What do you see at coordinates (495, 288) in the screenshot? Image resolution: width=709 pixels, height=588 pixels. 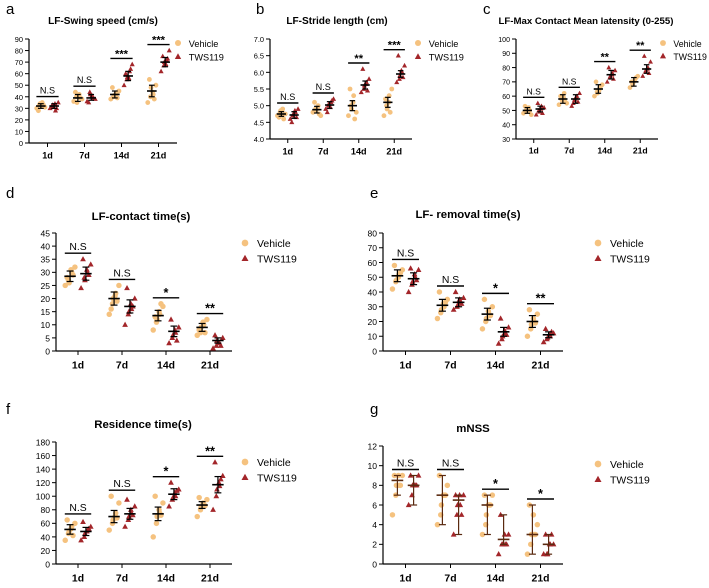 I see `significance-label: *` at bounding box center [495, 288].